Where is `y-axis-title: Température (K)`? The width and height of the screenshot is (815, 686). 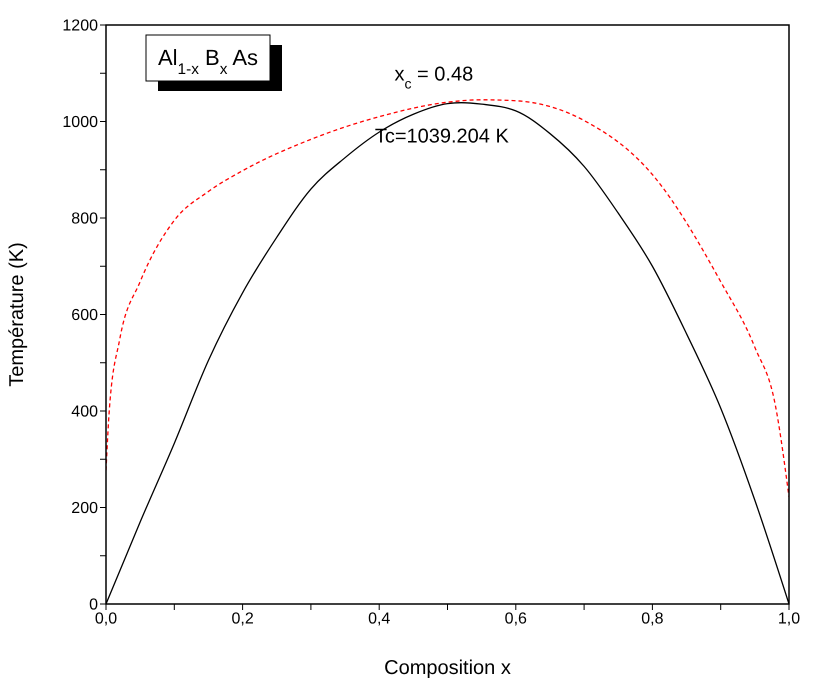 y-axis-title: Température (K) is located at coordinates (17, 314).